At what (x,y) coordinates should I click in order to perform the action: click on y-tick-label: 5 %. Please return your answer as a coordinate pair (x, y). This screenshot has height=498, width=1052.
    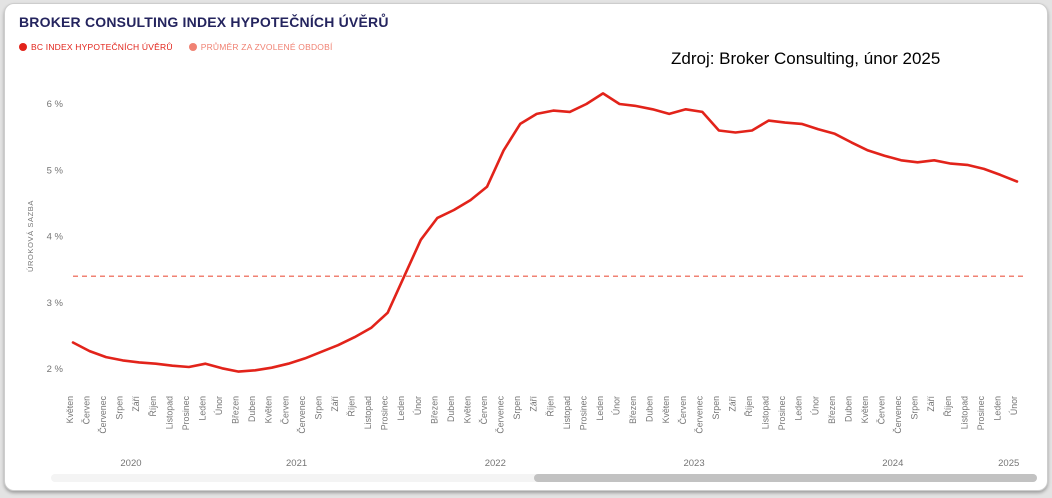
    Looking at the image, I should click on (55, 170).